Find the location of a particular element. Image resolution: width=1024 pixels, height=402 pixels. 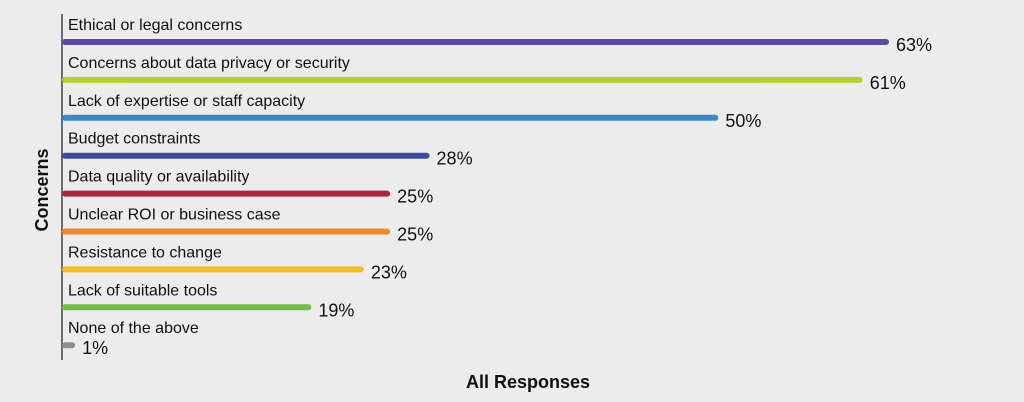

category-label: Unclear ROI or business case is located at coordinates (174, 215).